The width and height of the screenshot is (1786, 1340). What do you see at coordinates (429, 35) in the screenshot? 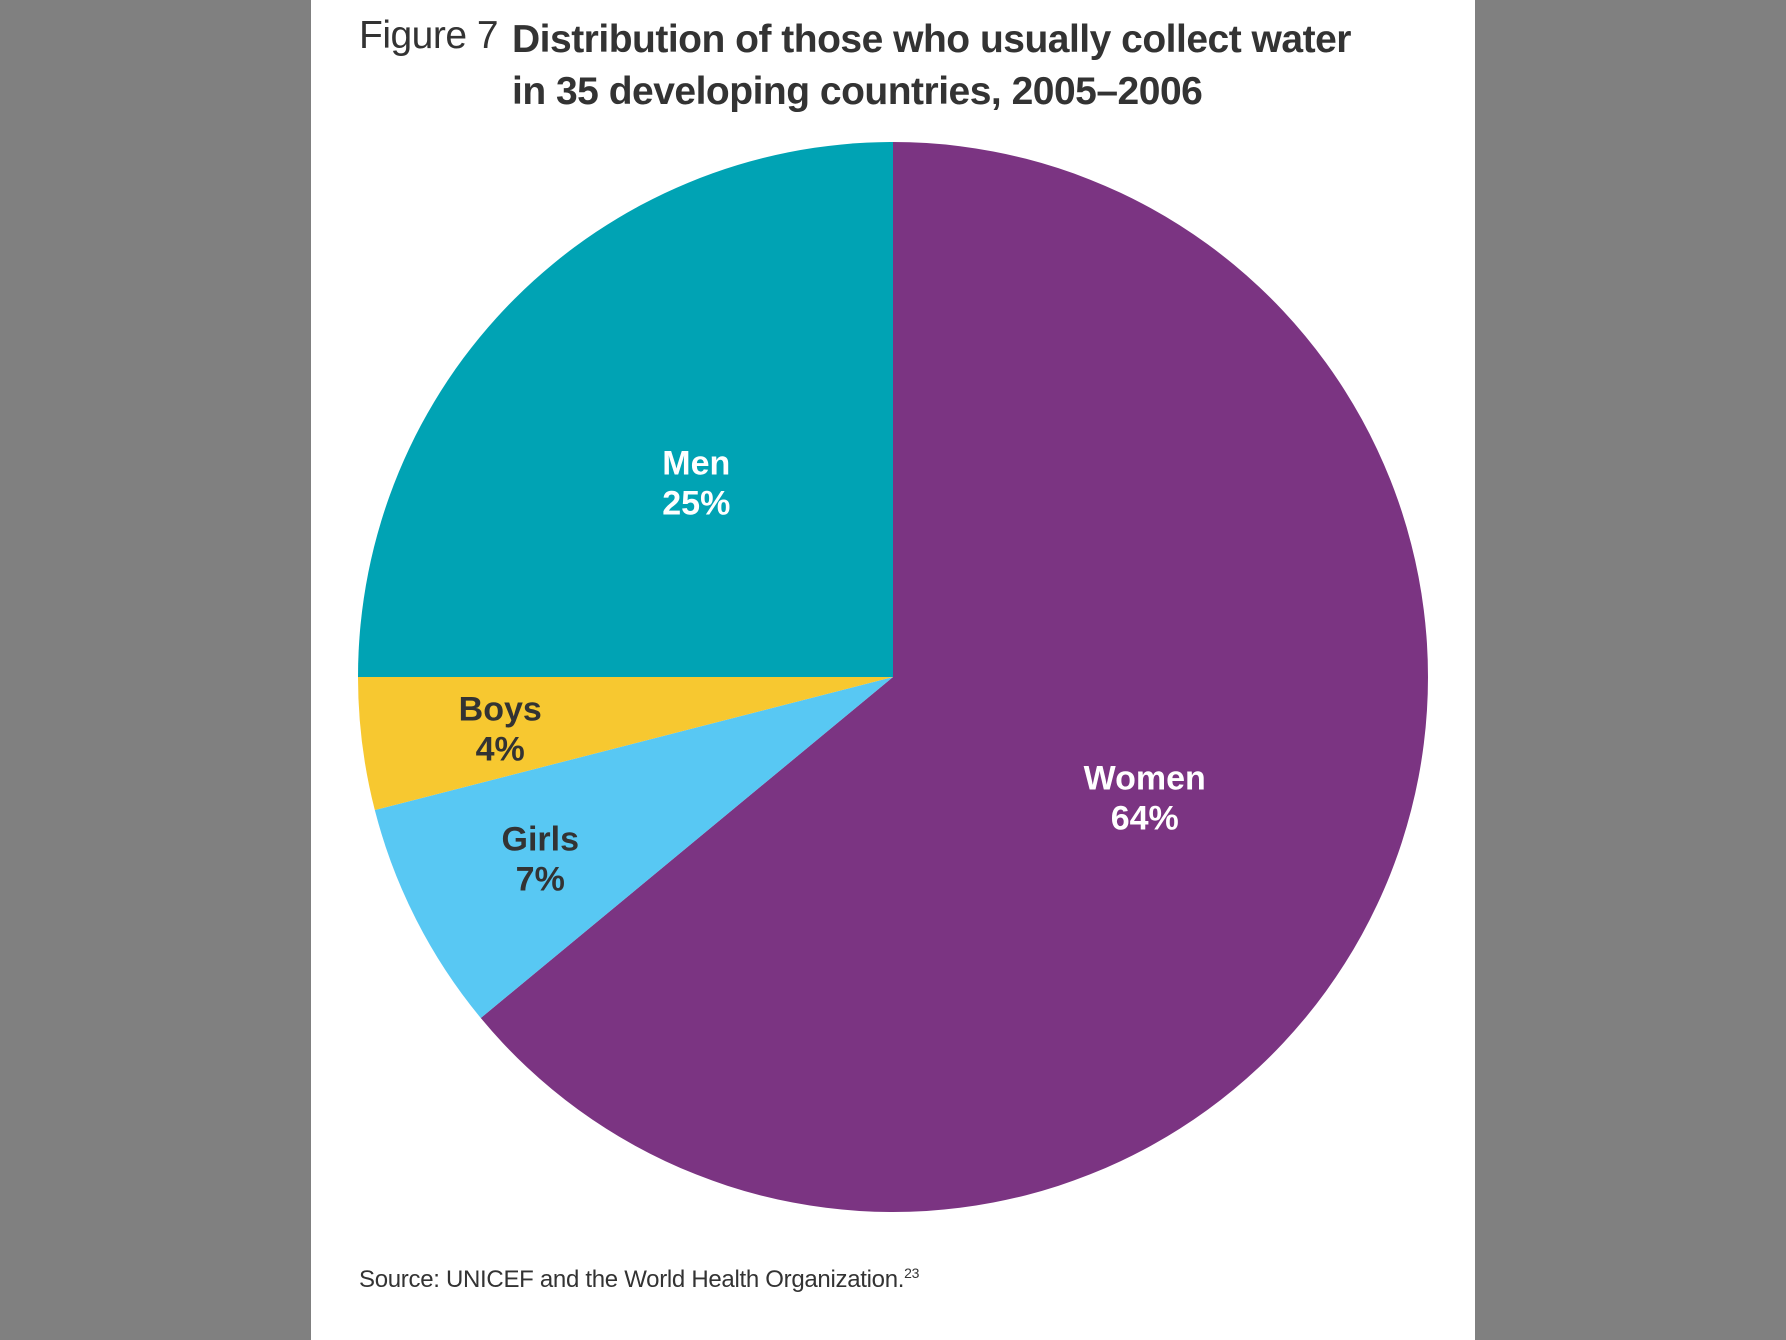
I see `figure-label: Figure 7` at bounding box center [429, 35].